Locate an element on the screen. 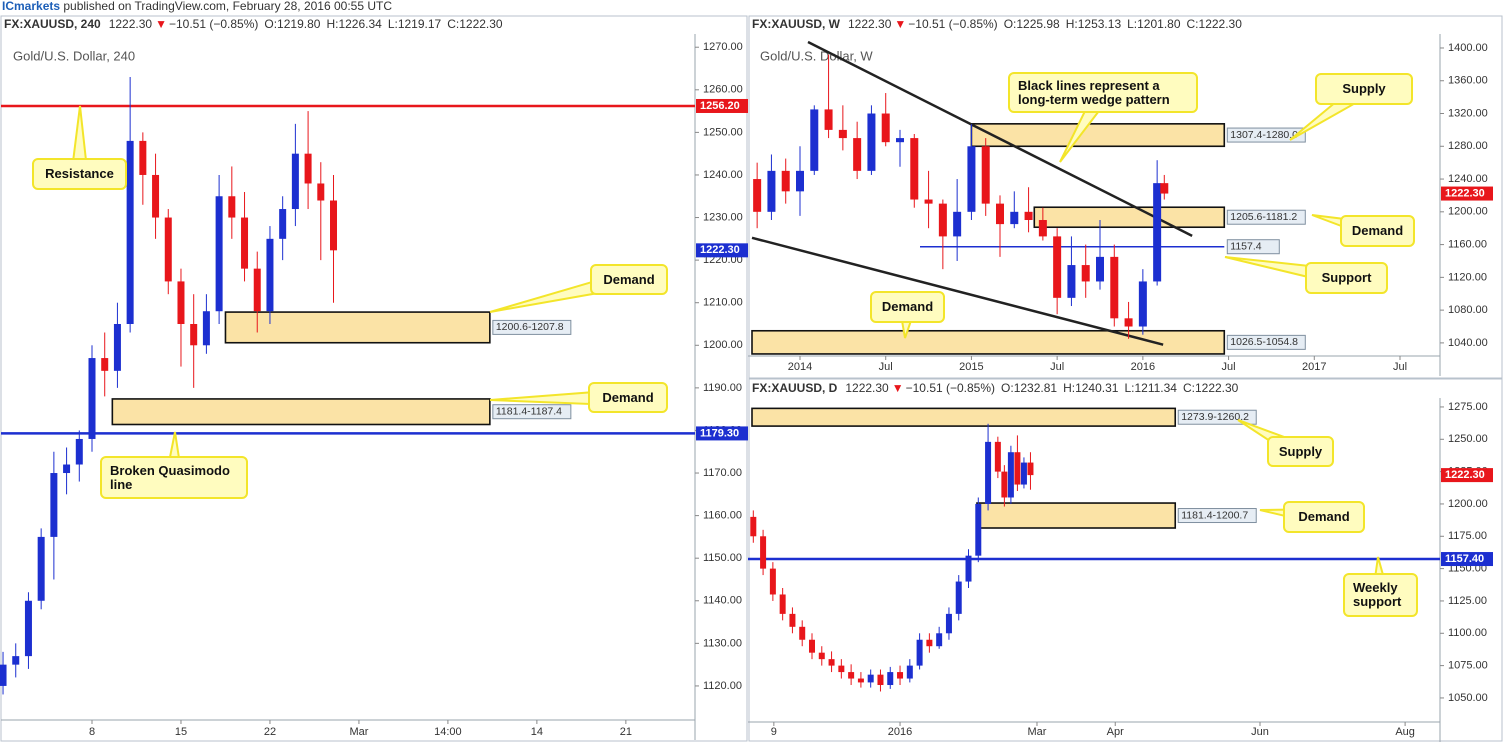 The image size is (1503, 742). symbol: FX:XAUUSD, W is located at coordinates (796, 24).